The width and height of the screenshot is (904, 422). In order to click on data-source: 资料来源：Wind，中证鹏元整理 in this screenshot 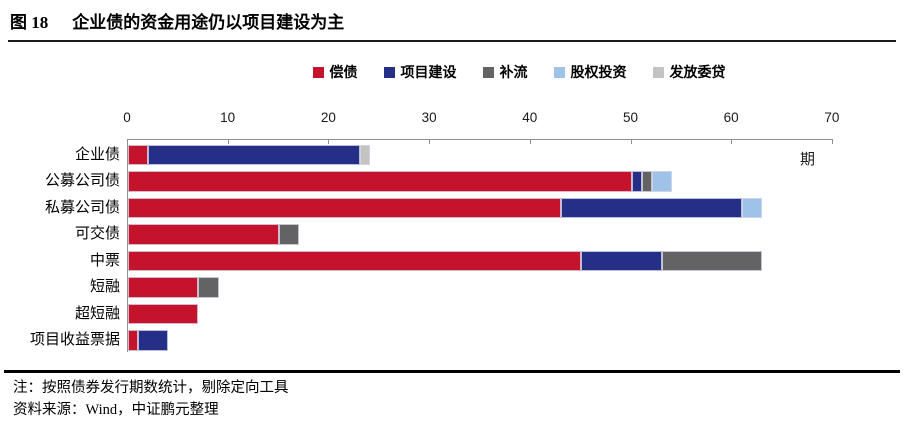, I will do `click(116, 410)`.